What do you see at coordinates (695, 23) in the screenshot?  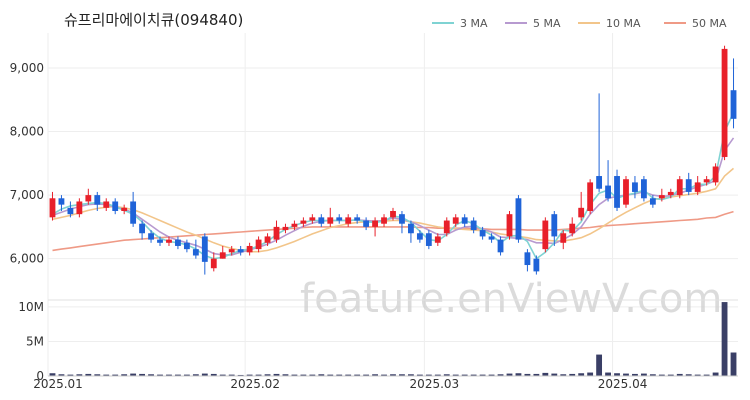 I see `legend-item: 50 MA` at bounding box center [695, 23].